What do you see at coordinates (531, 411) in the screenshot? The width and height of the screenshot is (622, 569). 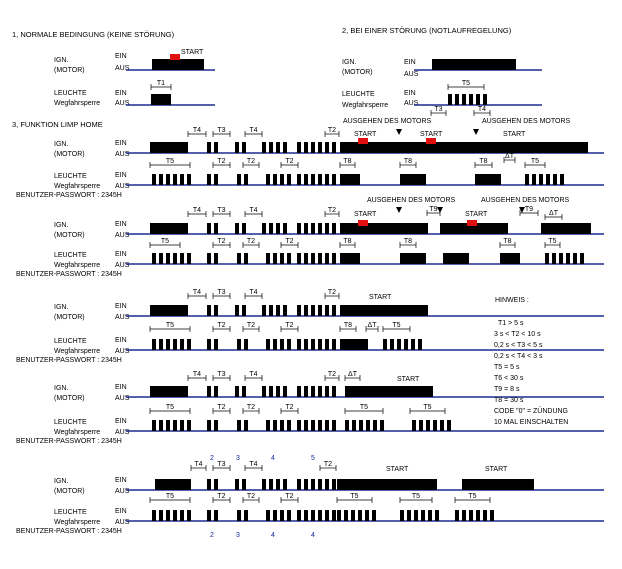 I see `hinweis-line: CODE "0" = ZÜNDUNG` at bounding box center [531, 411].